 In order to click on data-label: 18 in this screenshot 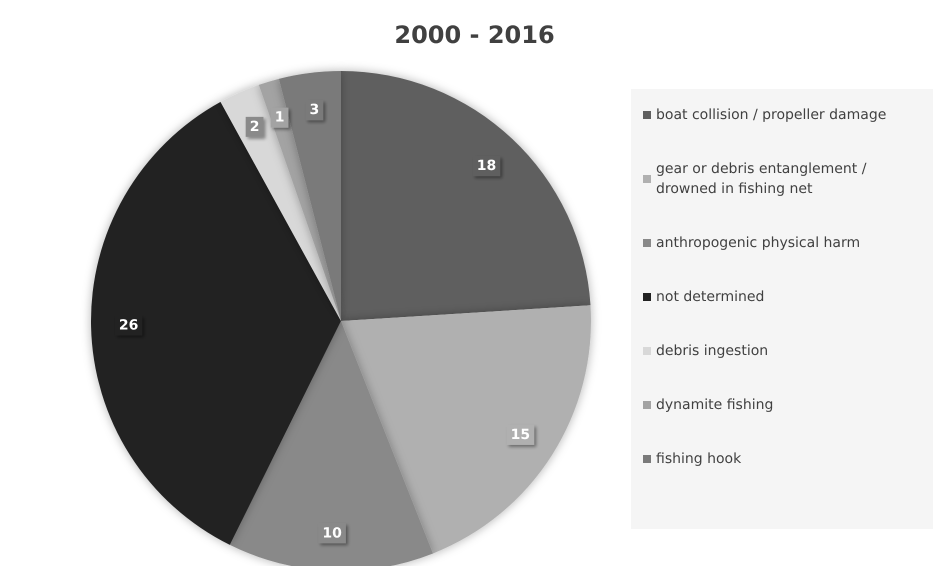, I will do `click(486, 166)`.